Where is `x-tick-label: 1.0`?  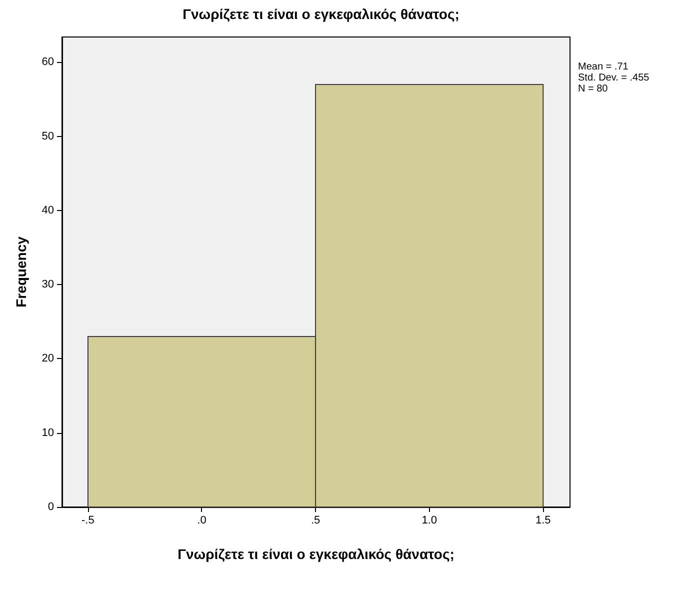
x-tick-label: 1.0 is located at coordinates (429, 520).